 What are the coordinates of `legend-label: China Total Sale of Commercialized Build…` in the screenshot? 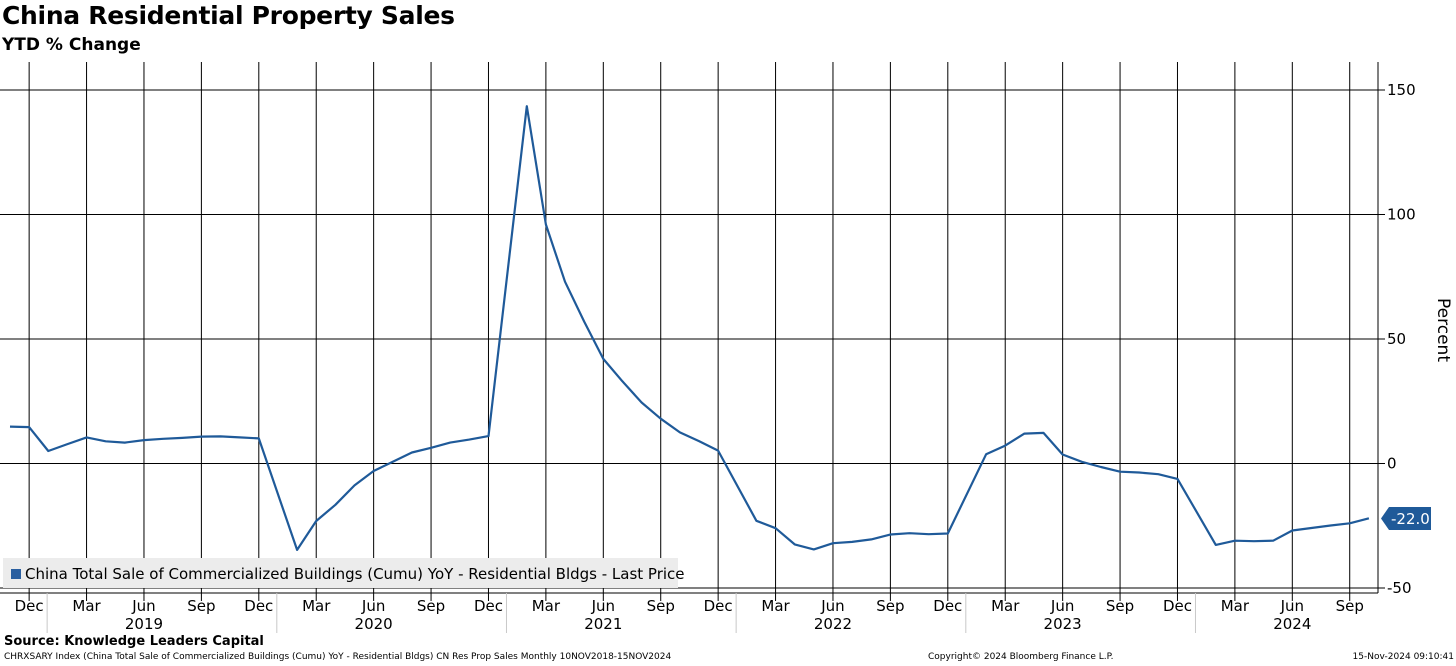 It's located at (355, 574).